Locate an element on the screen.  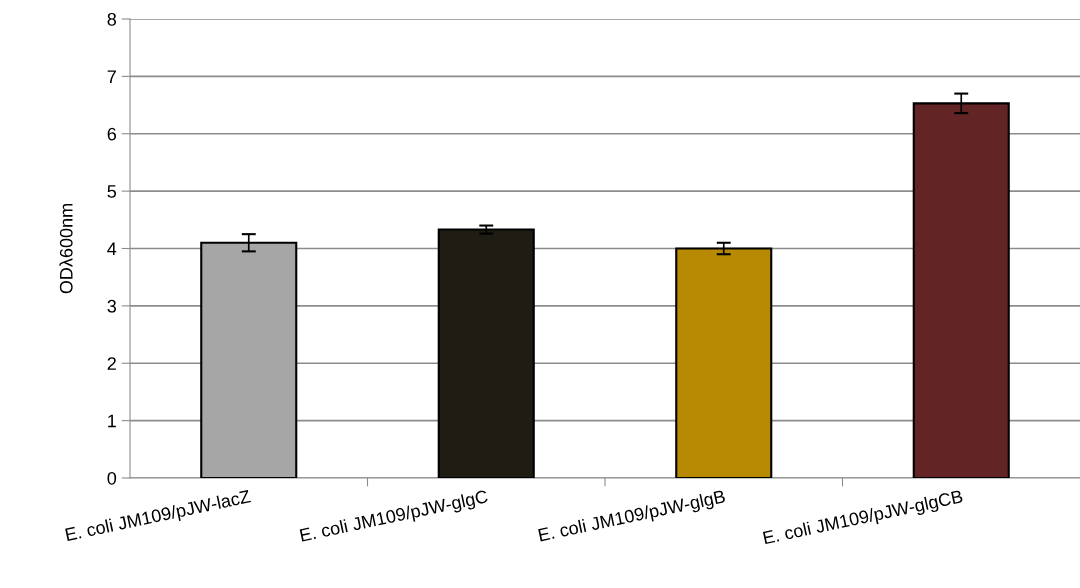
y-tick-label: 7 is located at coordinates (111, 76).